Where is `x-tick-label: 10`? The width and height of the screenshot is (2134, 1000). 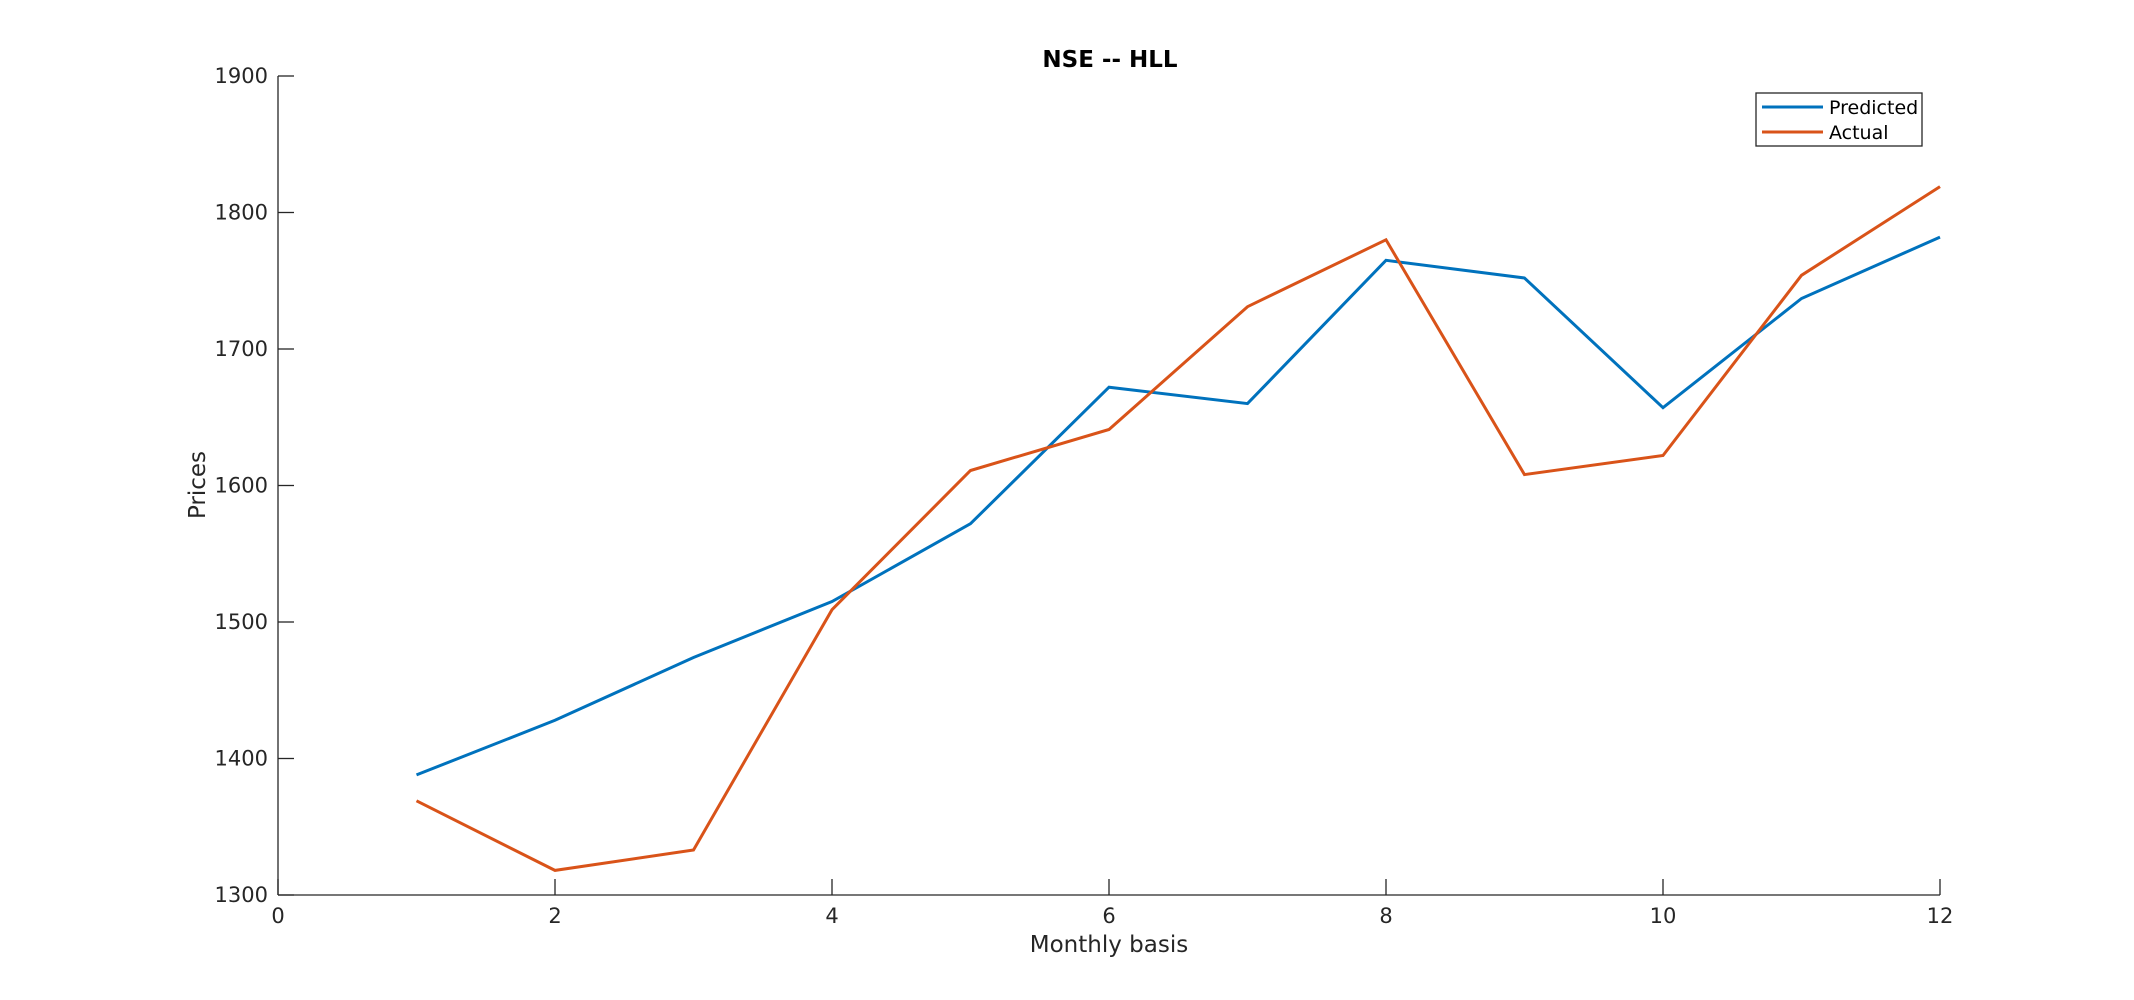 x-tick-label: 10 is located at coordinates (1663, 916).